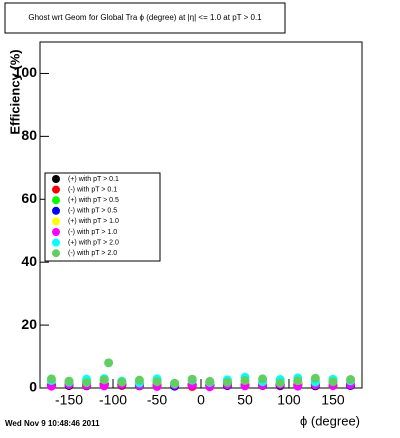  Describe the element at coordinates (29, 324) in the screenshot. I see `y-tick-label: 20` at that location.